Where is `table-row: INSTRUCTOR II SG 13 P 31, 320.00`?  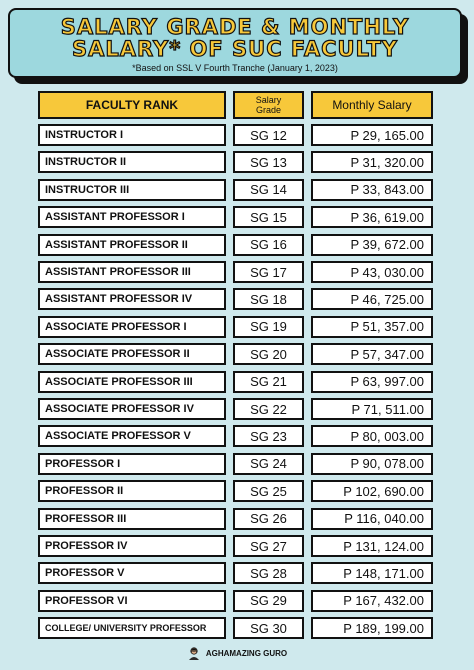
table-row: INSTRUCTOR II SG 13 P 31, 320.00 is located at coordinates (235, 162).